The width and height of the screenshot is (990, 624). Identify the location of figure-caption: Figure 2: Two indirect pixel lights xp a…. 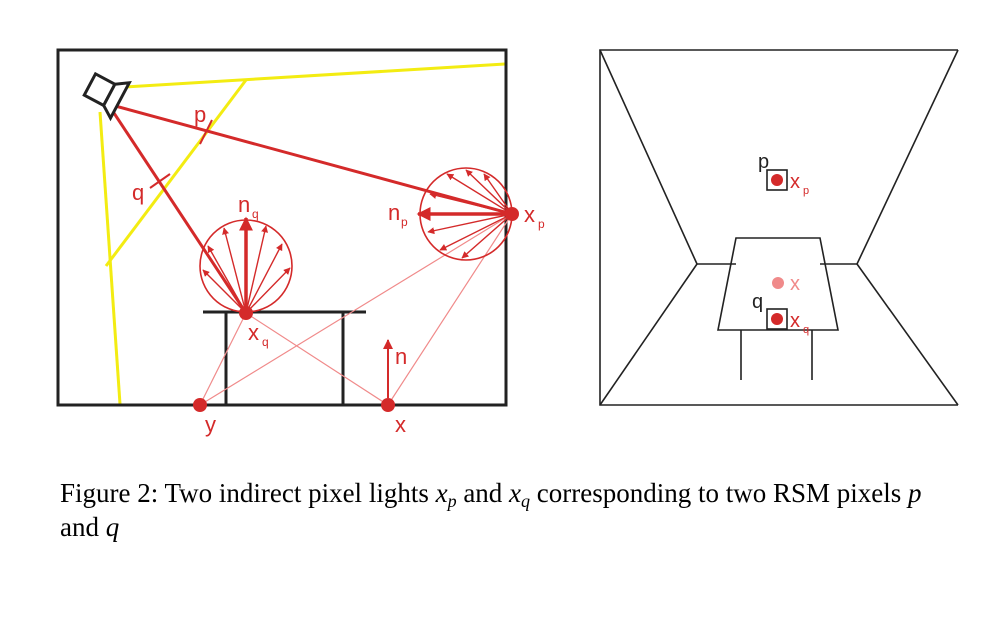
(510, 510).